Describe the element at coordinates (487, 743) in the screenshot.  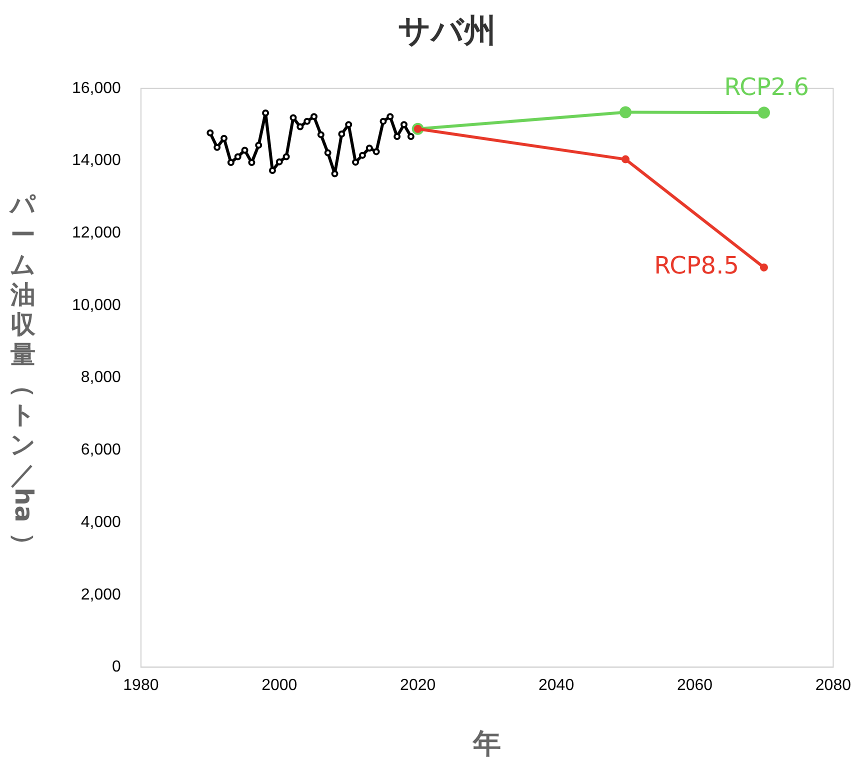
I see `x-axis-title: 年` at that location.